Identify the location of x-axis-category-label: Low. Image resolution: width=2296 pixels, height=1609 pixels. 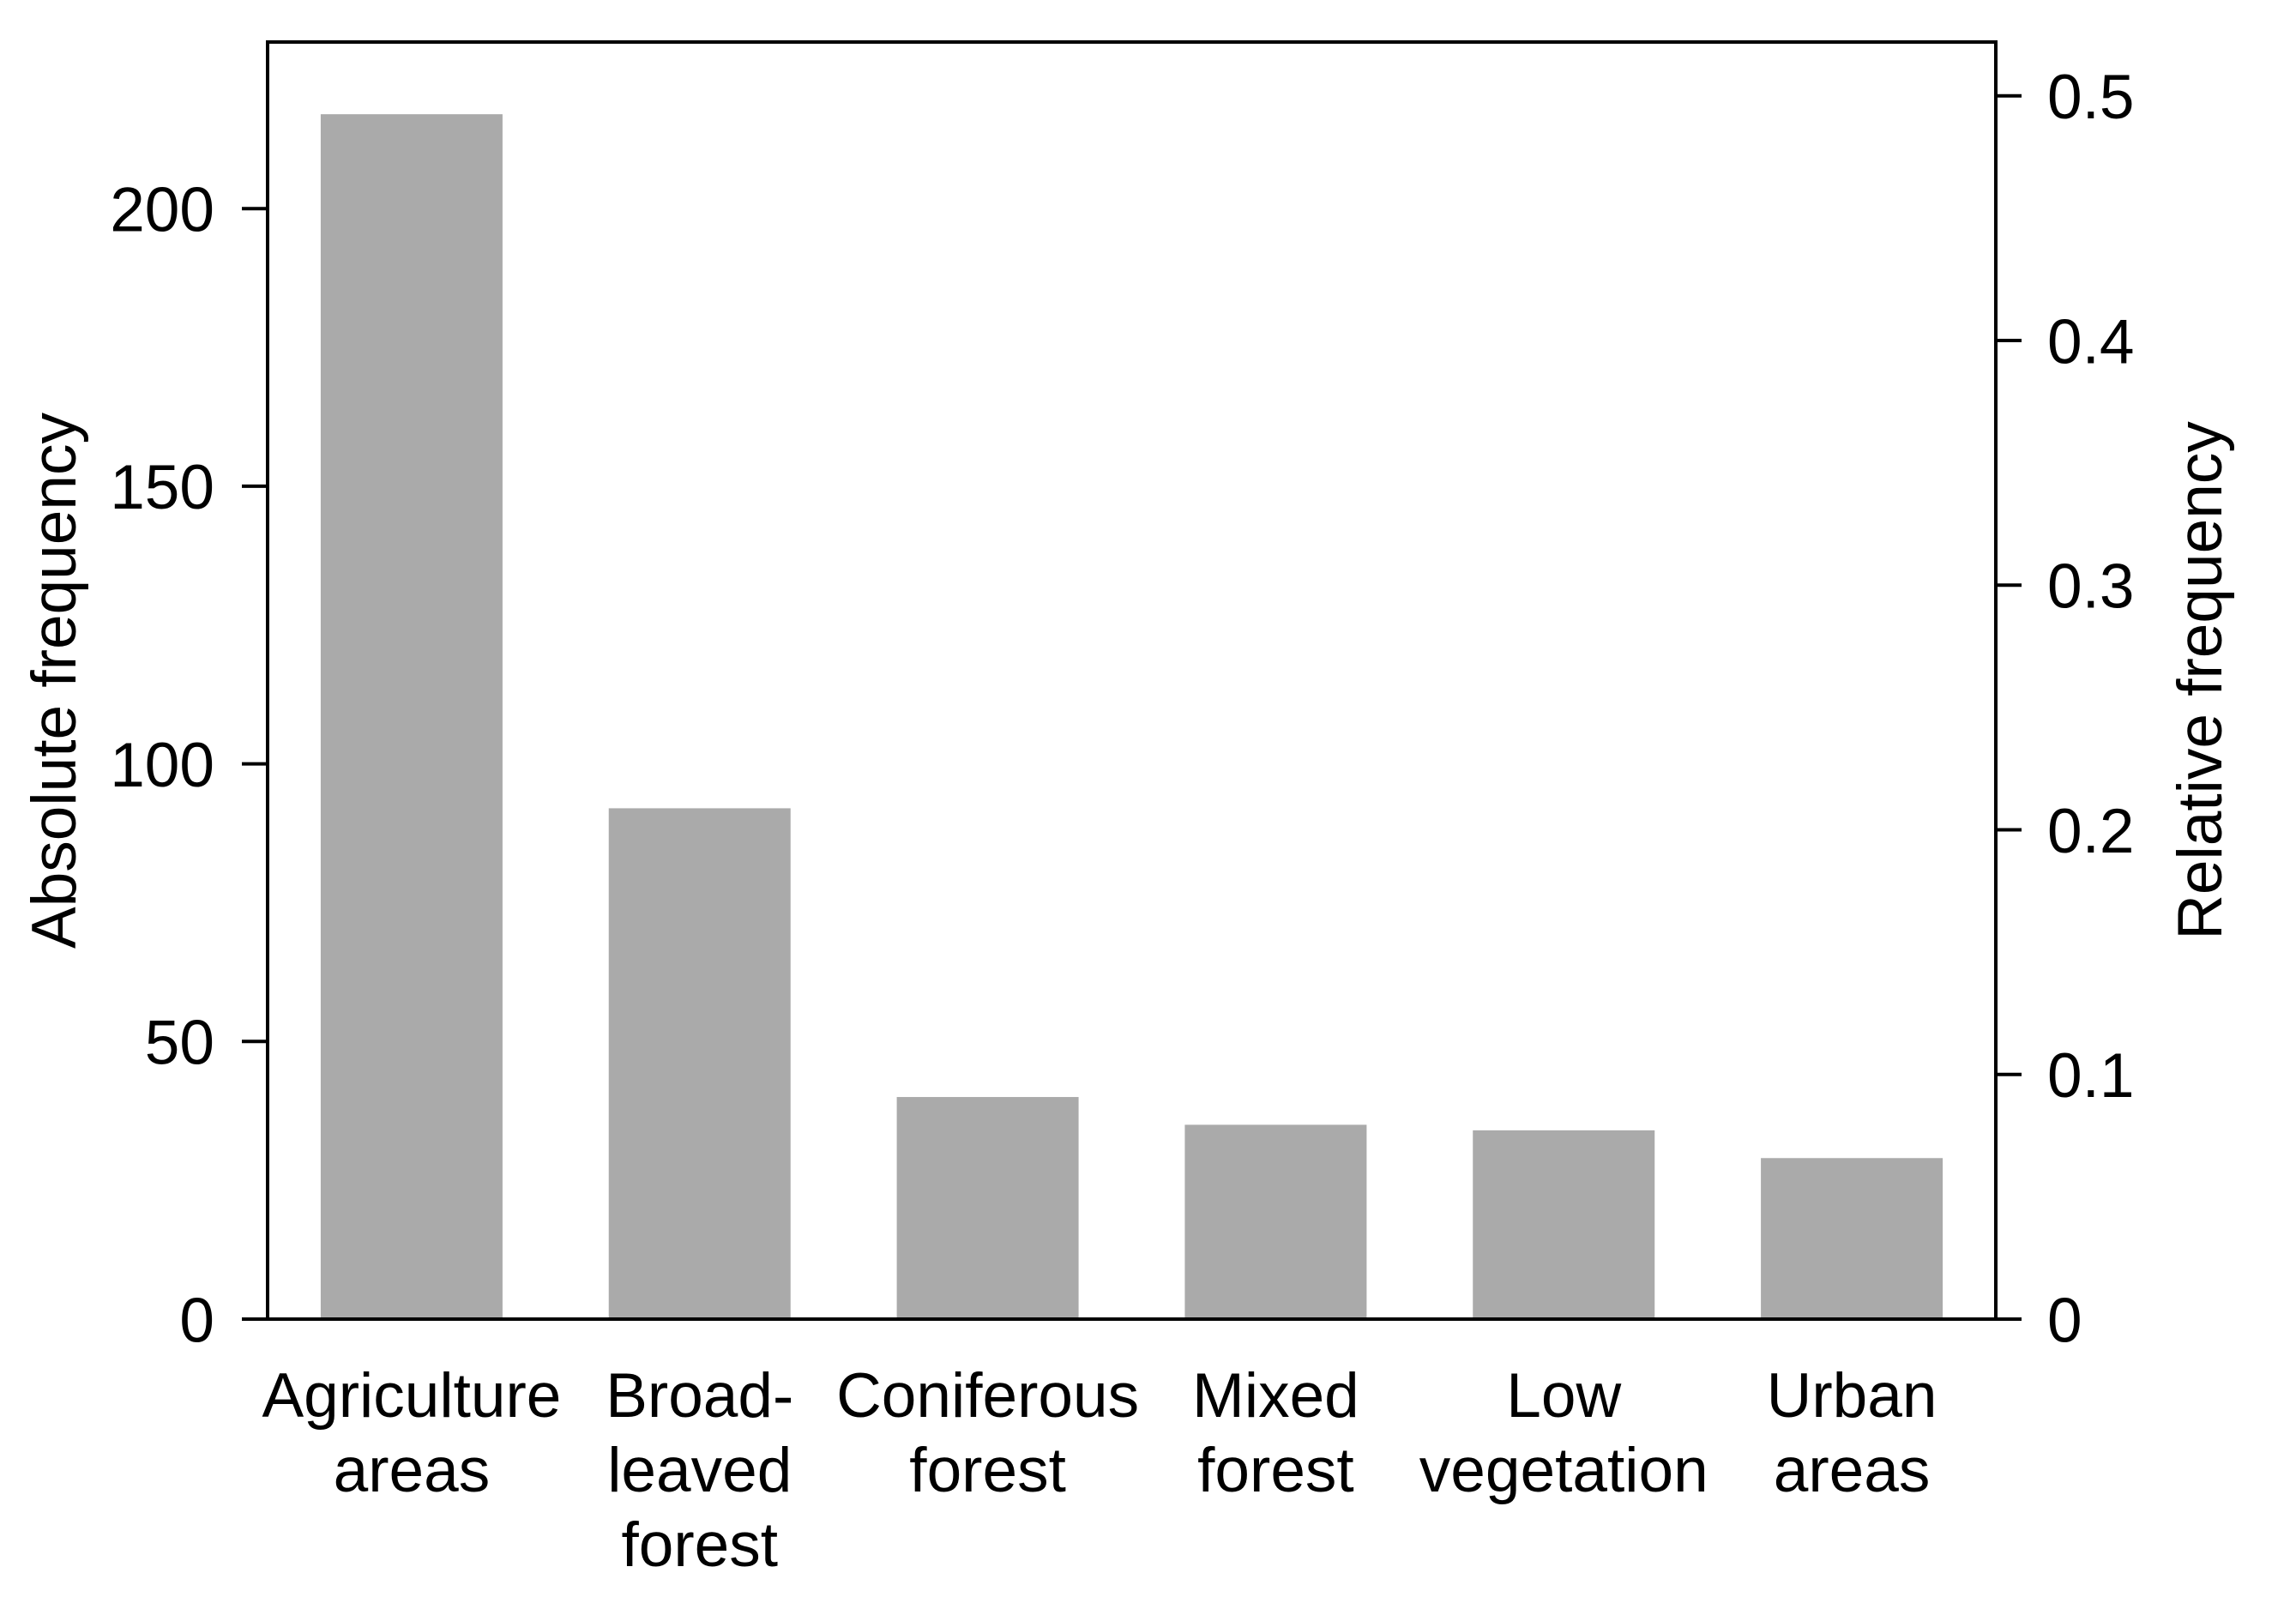
(1563, 1396).